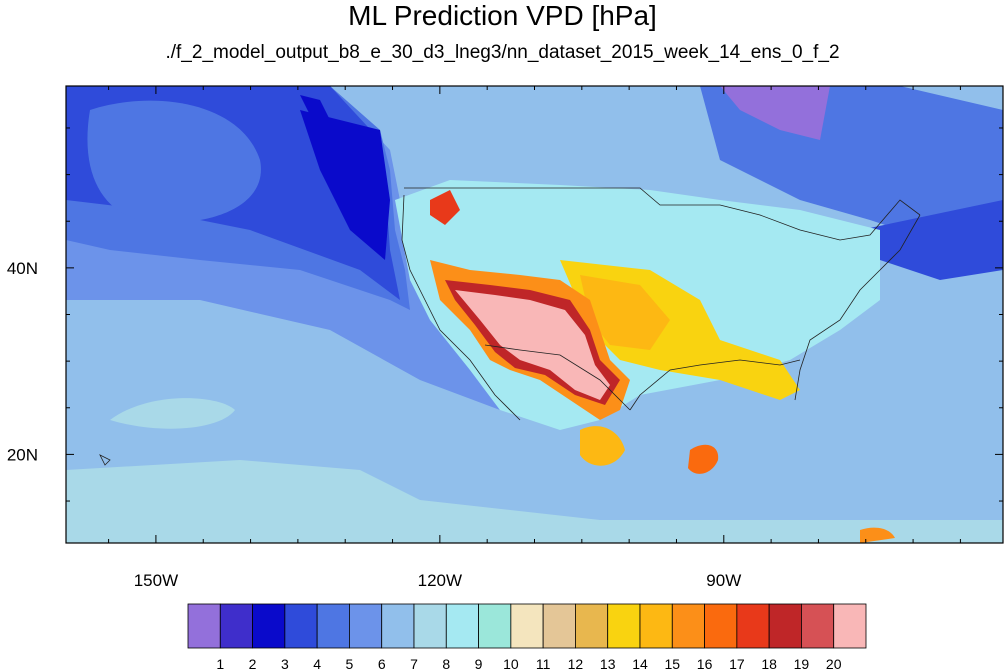 The width and height of the screenshot is (1005, 672). I want to click on east-coastline, so click(857, 307).